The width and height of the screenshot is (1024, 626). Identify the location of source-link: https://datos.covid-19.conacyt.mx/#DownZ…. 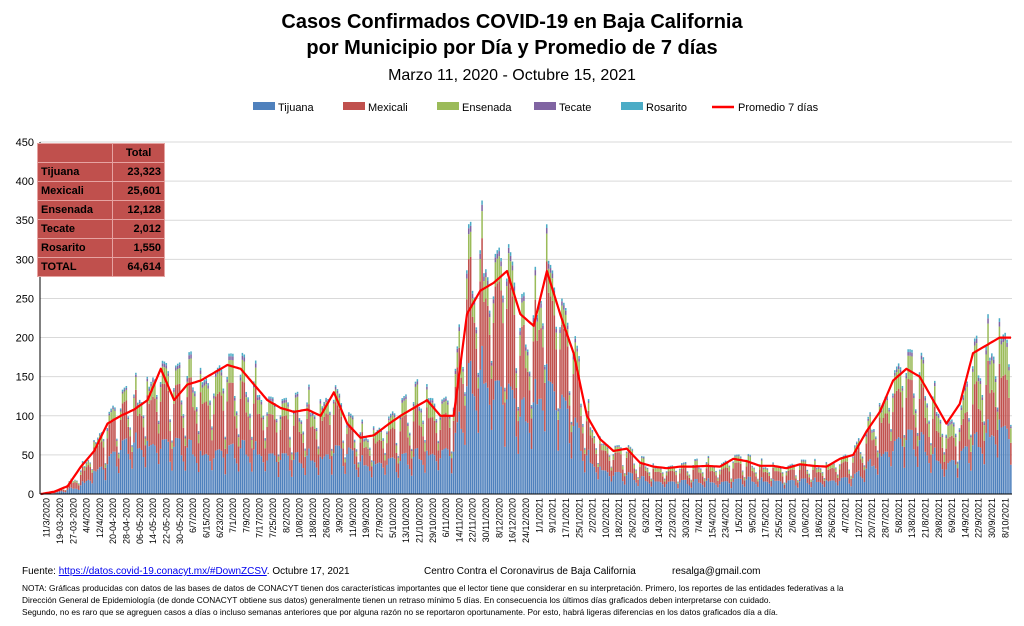
(162, 571).